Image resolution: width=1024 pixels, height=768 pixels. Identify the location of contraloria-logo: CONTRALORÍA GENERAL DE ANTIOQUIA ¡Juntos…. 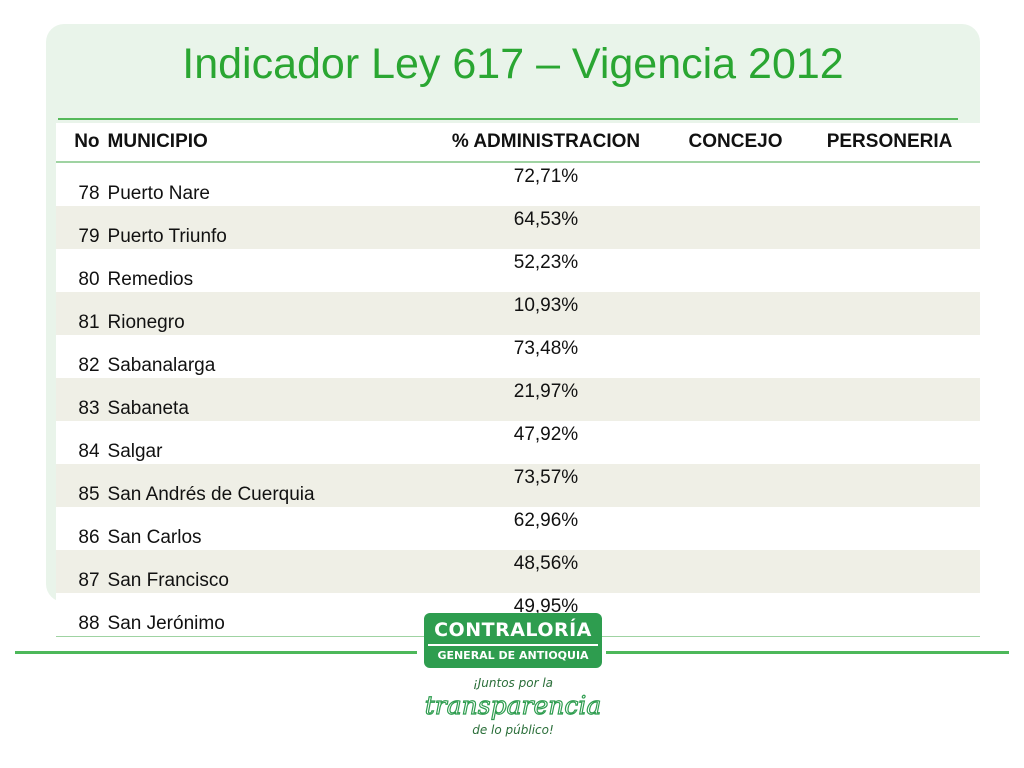
(513, 675).